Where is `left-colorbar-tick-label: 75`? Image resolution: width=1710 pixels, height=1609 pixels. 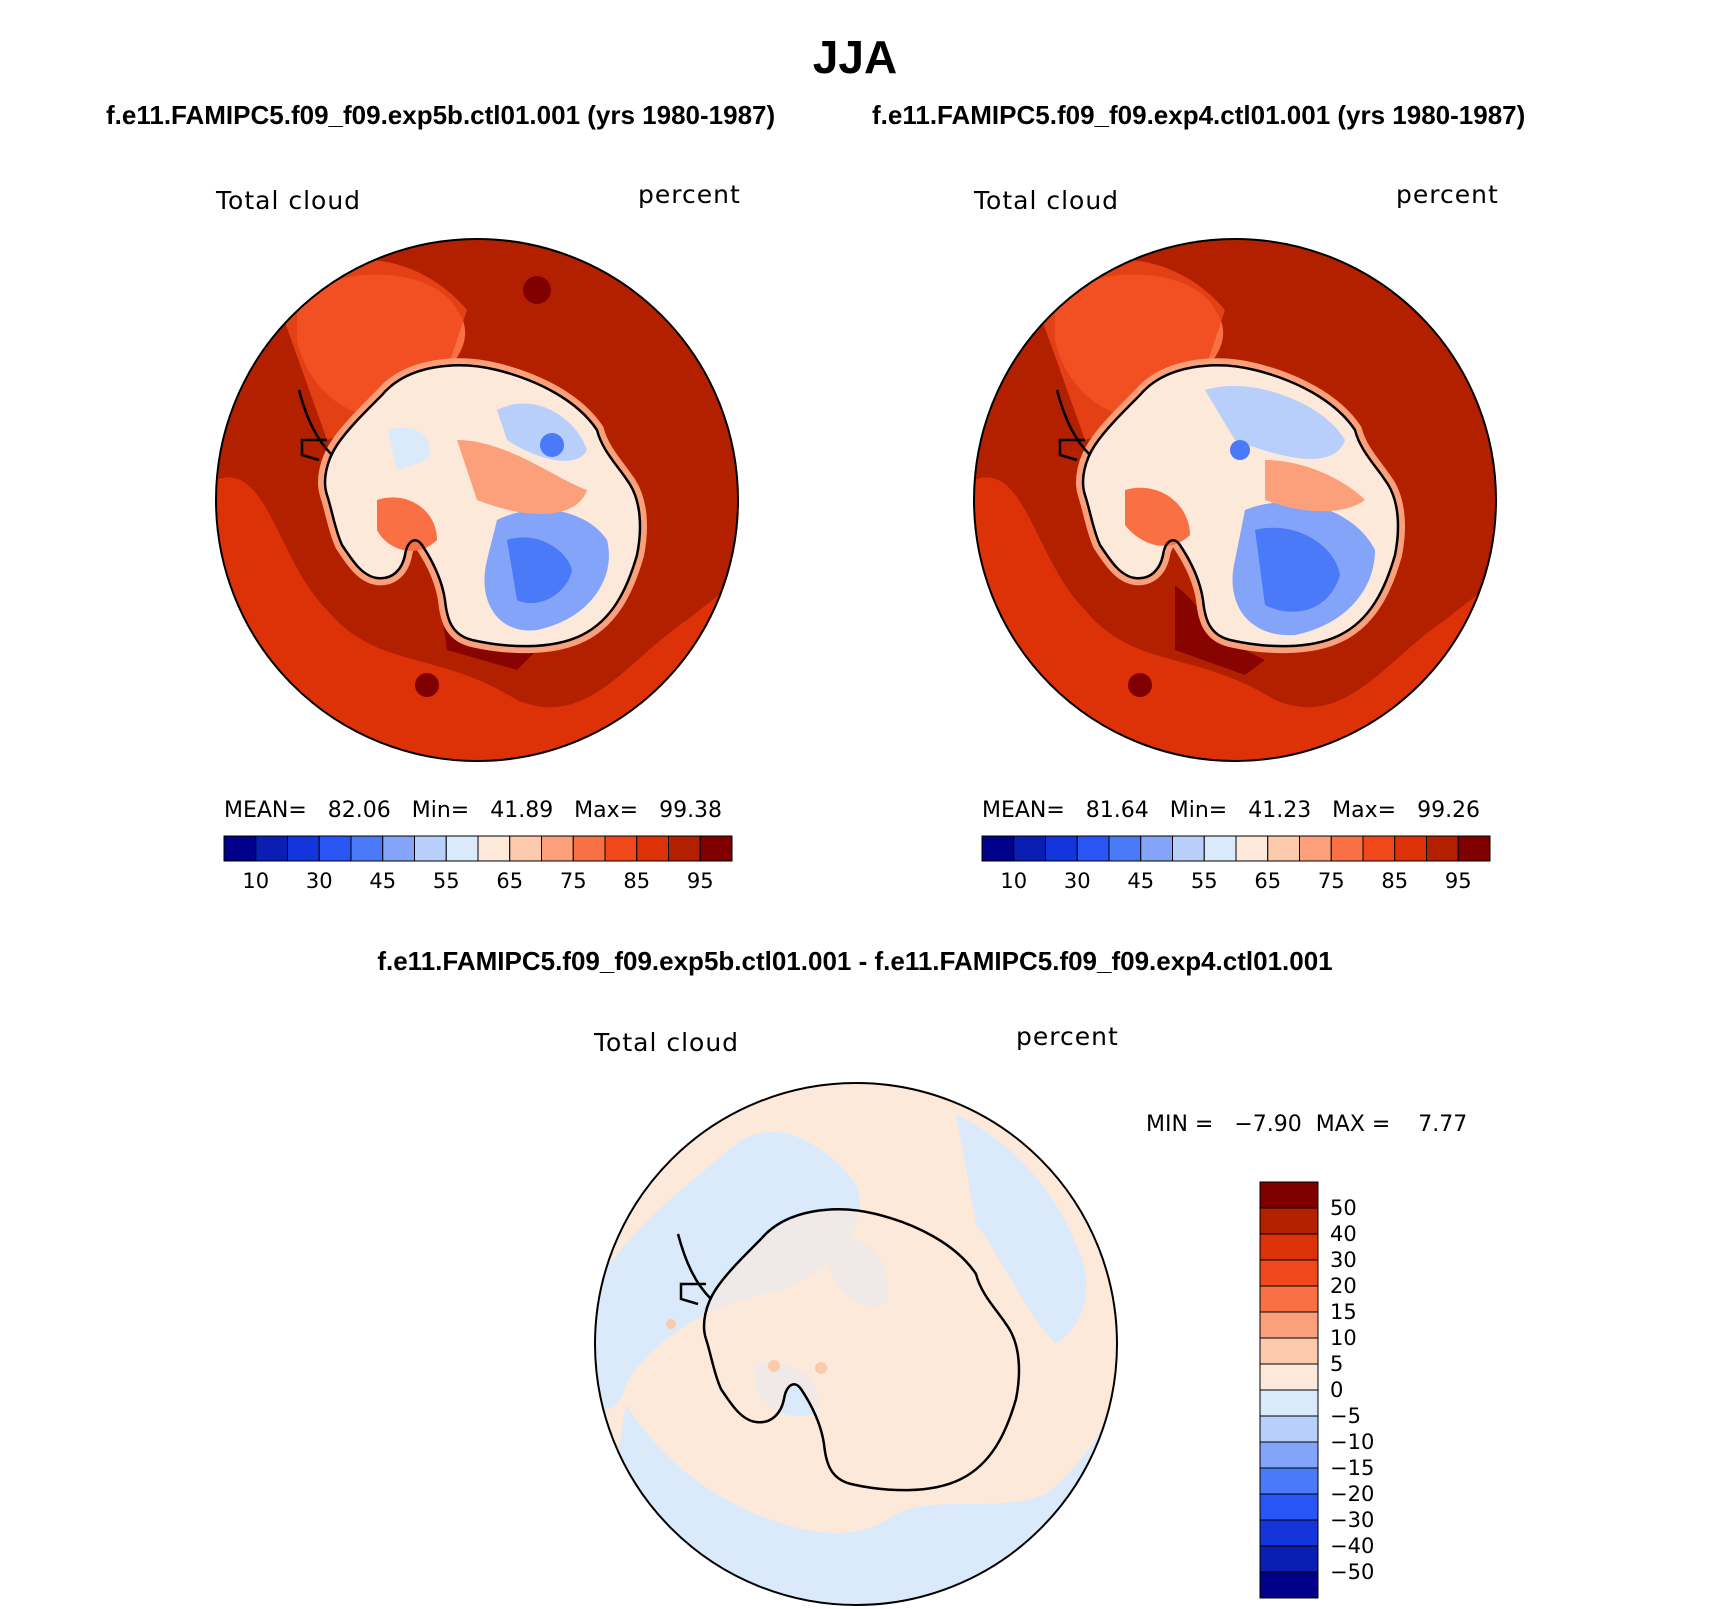 left-colorbar-tick-label: 75 is located at coordinates (573, 881).